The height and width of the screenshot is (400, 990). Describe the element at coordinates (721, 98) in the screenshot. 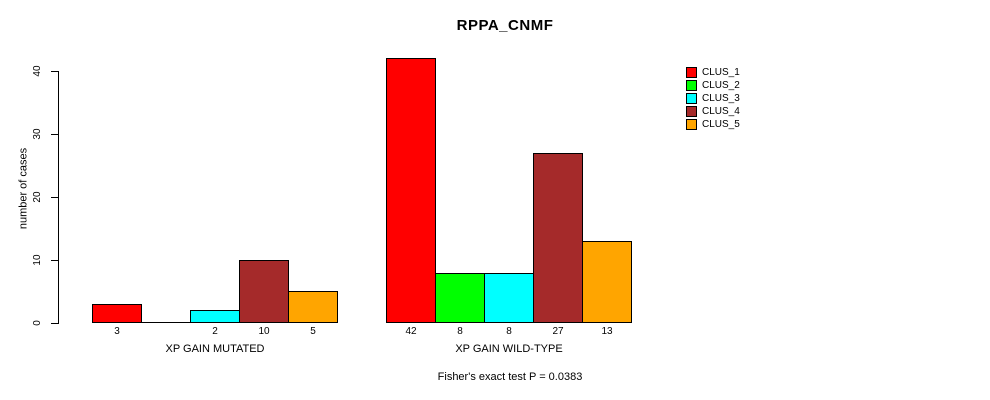

I see `legend-label: CLUS_3` at that location.